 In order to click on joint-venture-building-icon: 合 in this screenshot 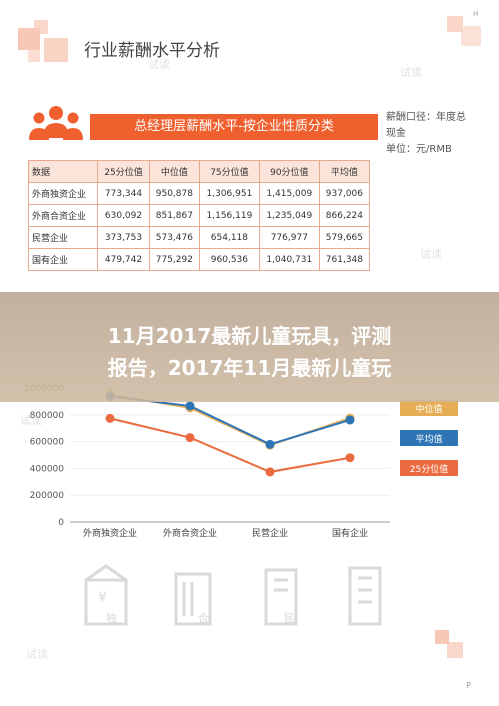, I will do `click(193, 599)`.